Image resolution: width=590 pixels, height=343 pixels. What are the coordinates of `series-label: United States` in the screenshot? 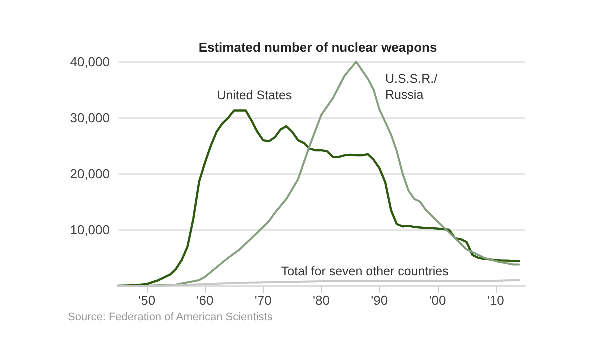 It's located at (254, 95).